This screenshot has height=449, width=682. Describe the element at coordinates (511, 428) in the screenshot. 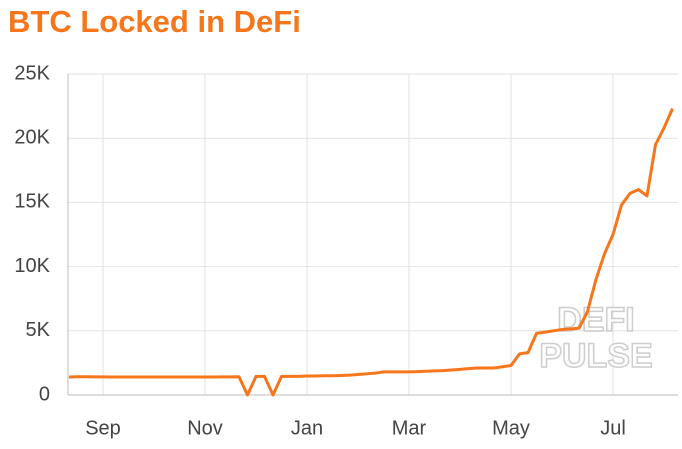

I see `x-tick-label: May` at that location.